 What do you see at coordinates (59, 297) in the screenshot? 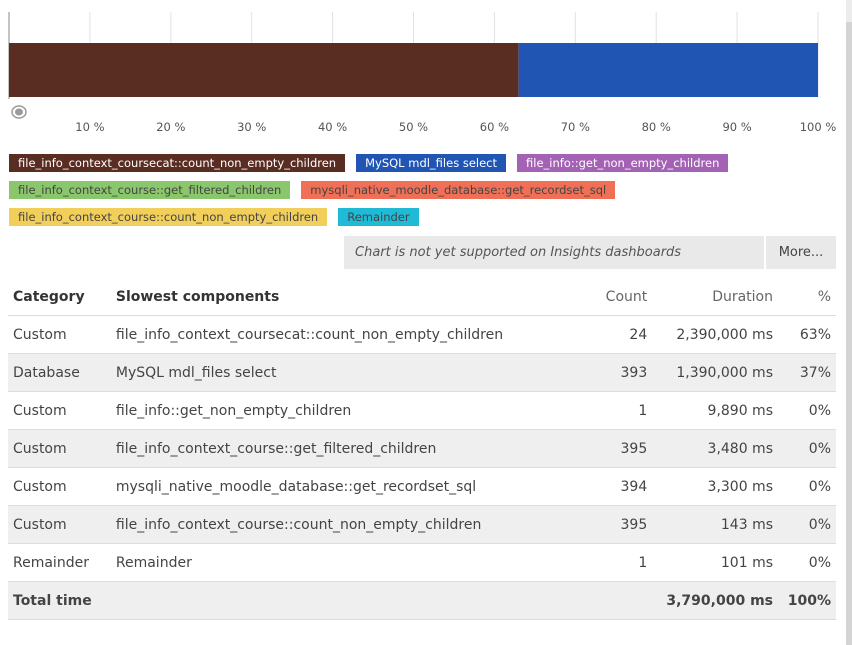
I see `header-category: Category` at bounding box center [59, 297].